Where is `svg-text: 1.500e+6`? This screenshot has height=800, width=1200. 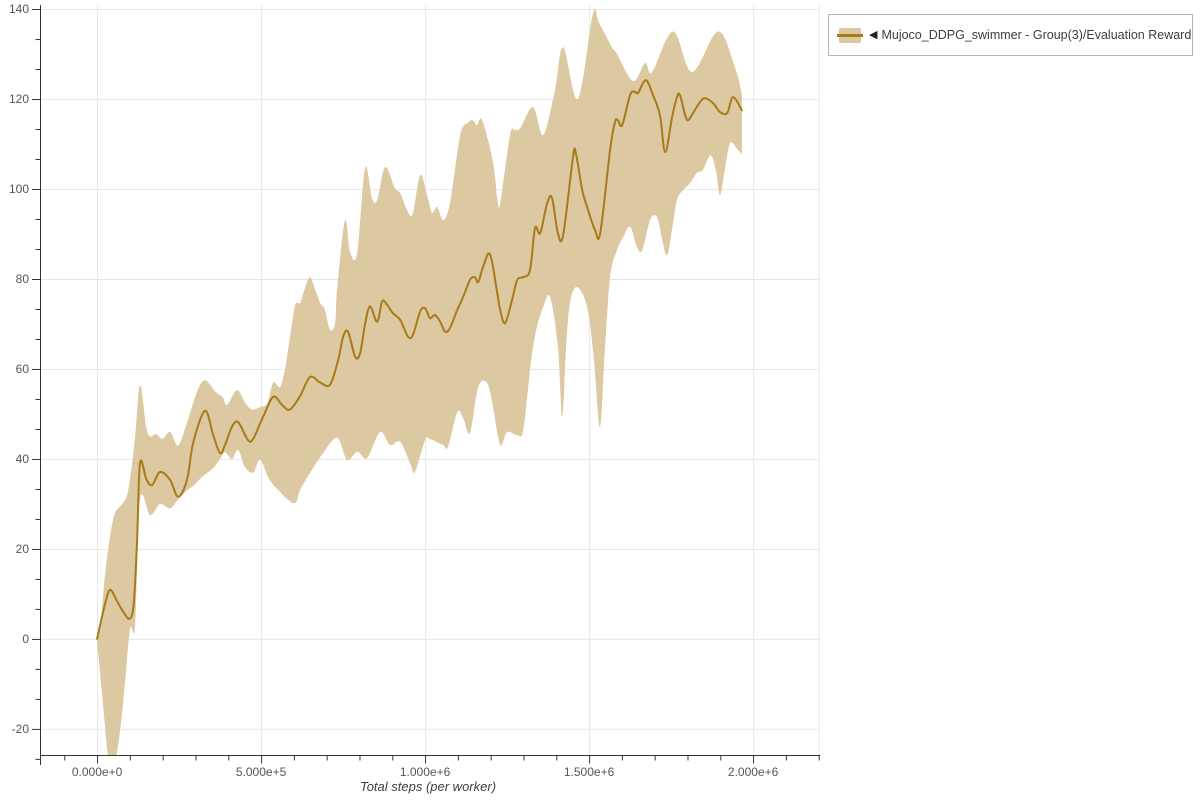 svg-text: 1.500e+6 is located at coordinates (589, 772).